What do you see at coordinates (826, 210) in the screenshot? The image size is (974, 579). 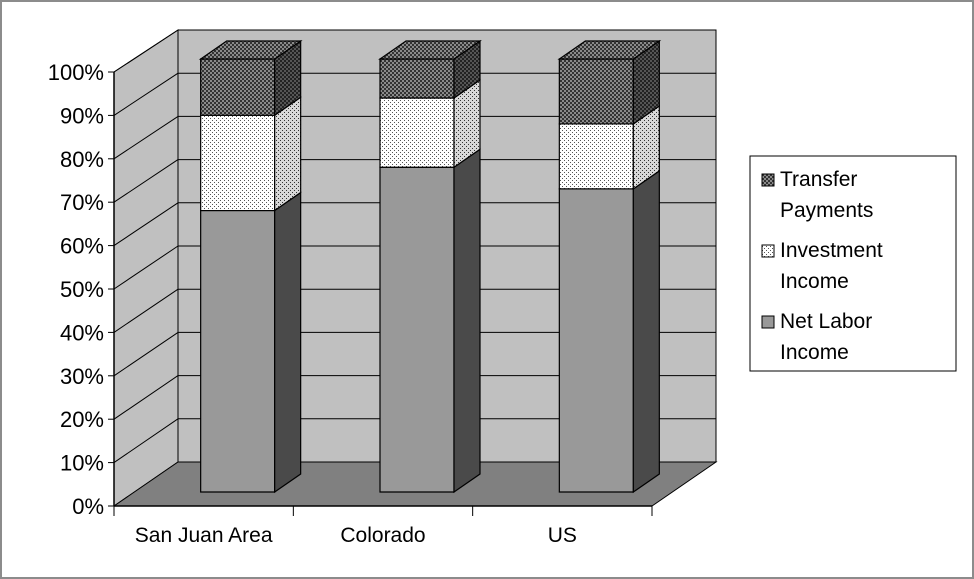 I see `legend-label: Payments` at bounding box center [826, 210].